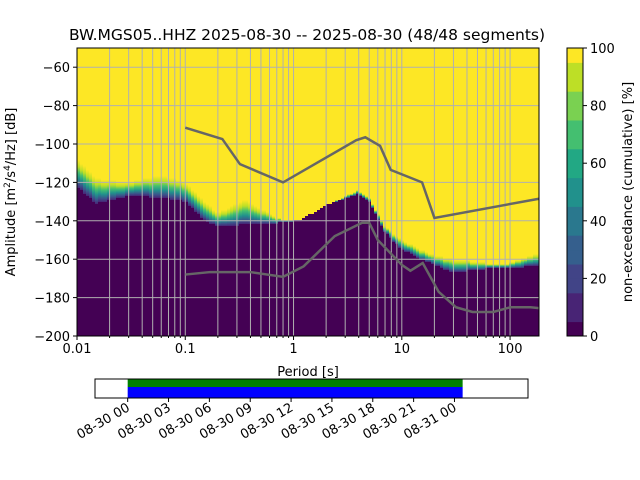  I want to click on data-coverage-bar, so click(295, 383).